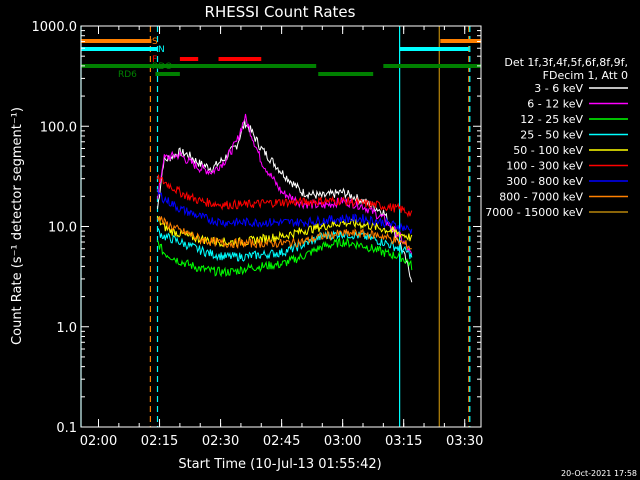  What do you see at coordinates (62, 228) in the screenshot?
I see `y-tick-label-2: 10.0` at bounding box center [62, 228].